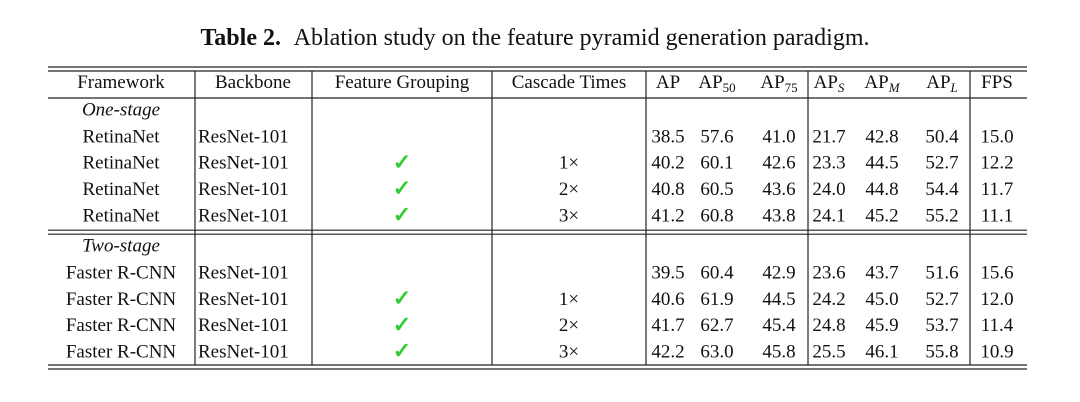  What do you see at coordinates (716, 351) in the screenshot?
I see `cell: 63.0` at bounding box center [716, 351].